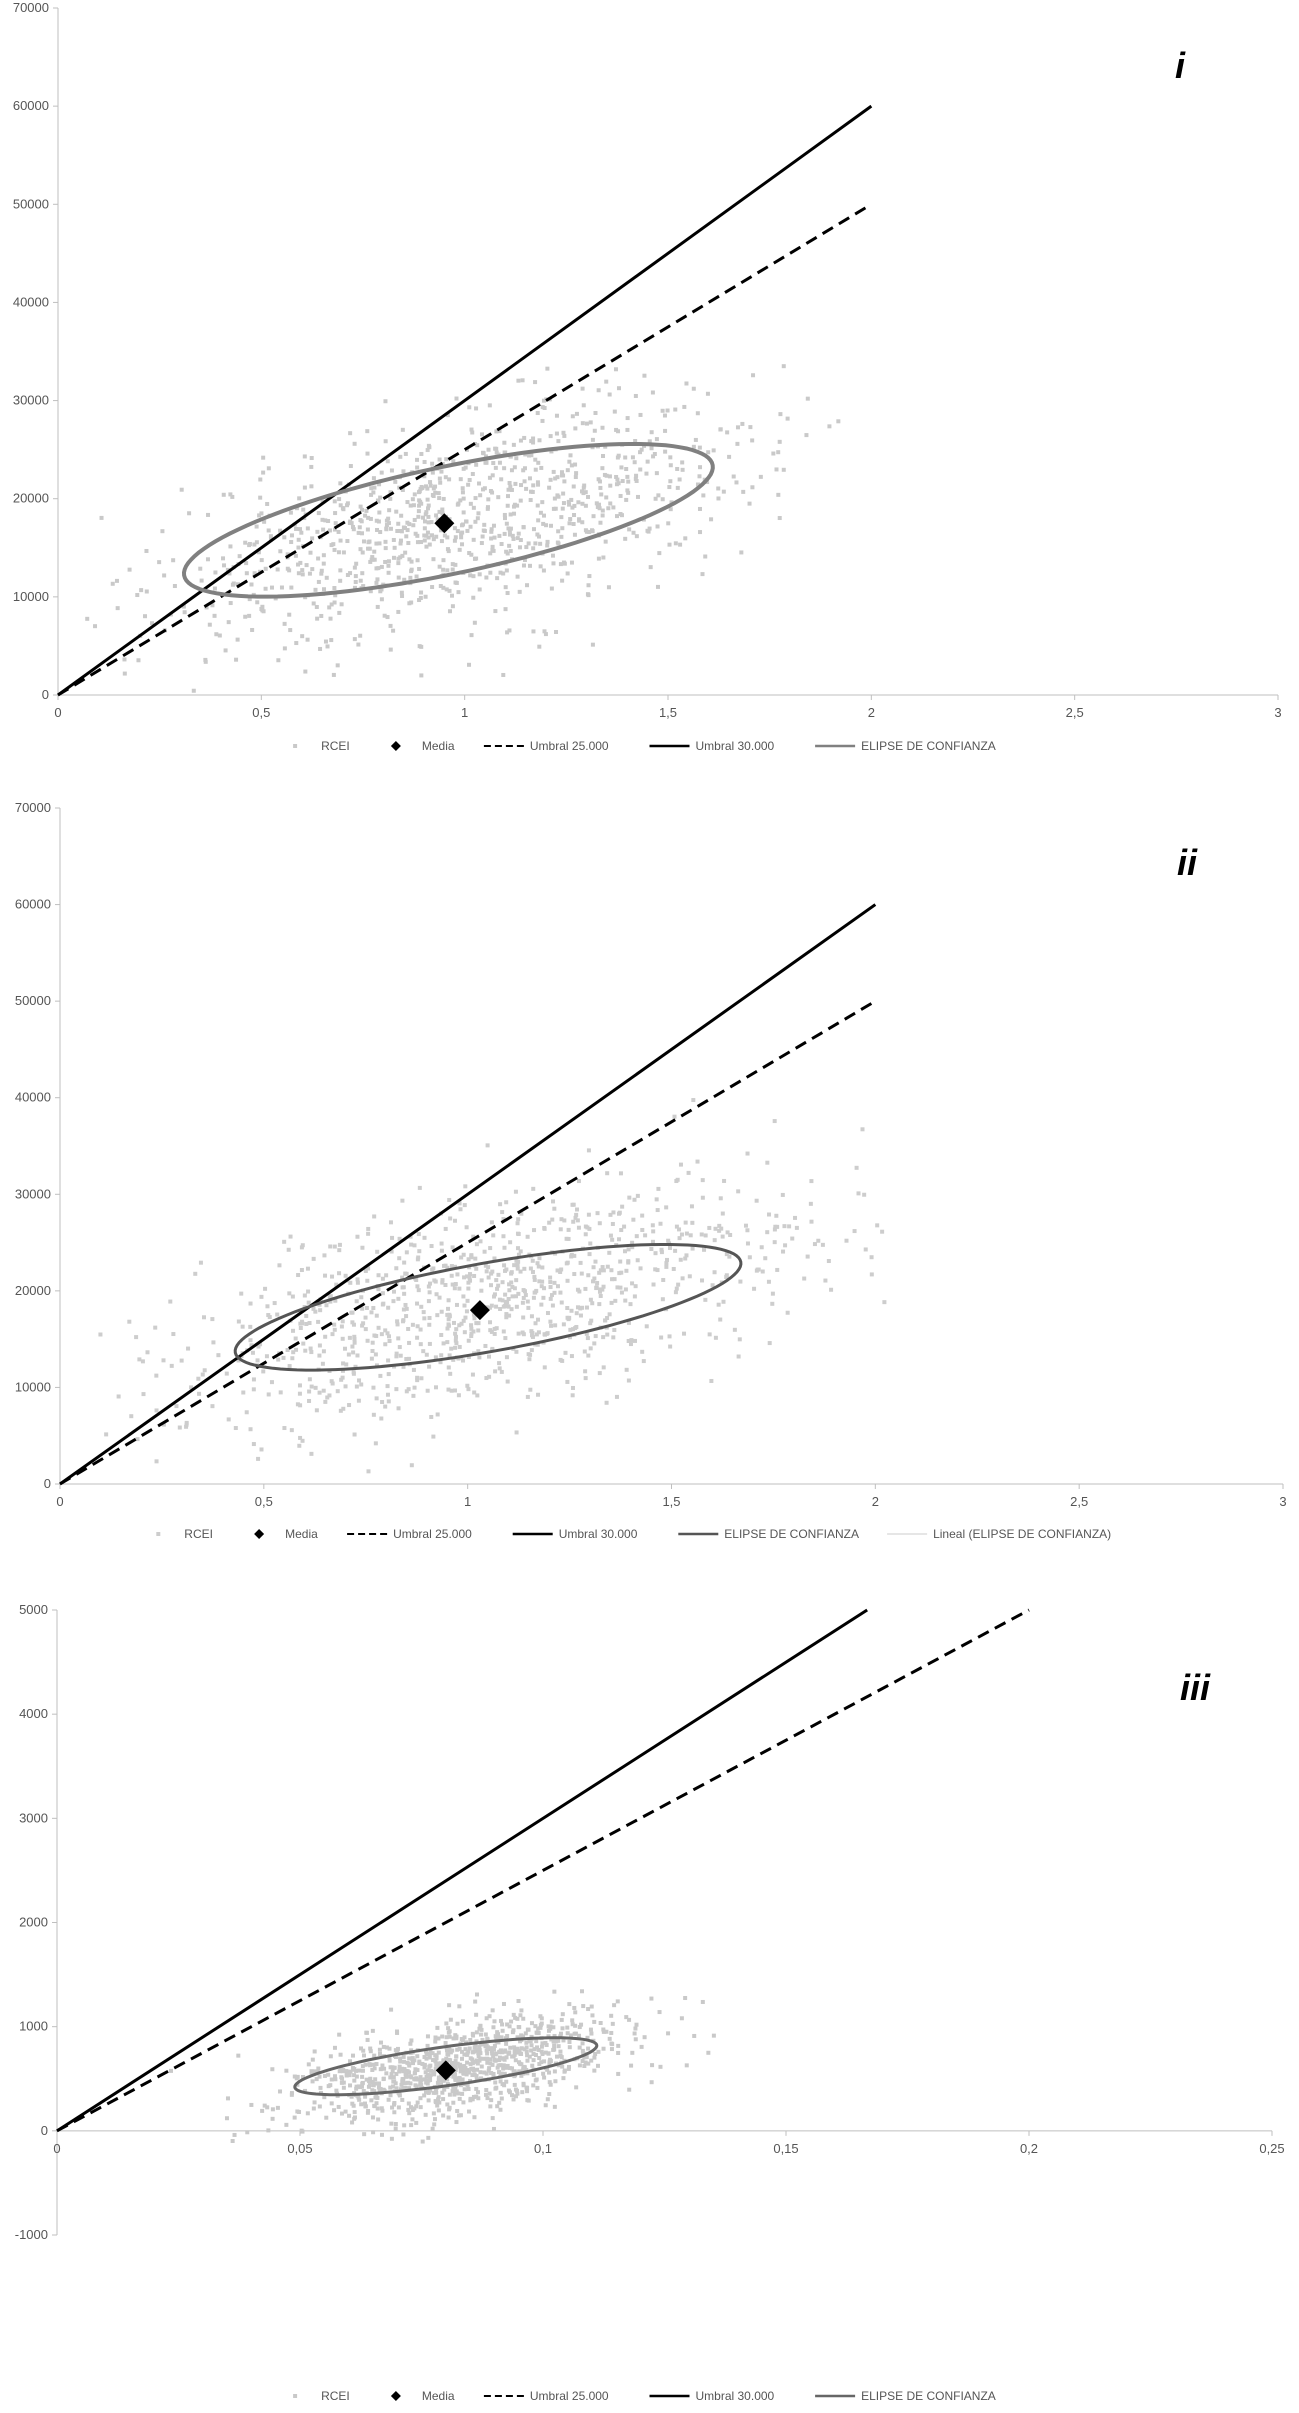 The image size is (1299, 2413). Describe the element at coordinates (33, 2026) in the screenshot. I see `y-tick-label: 1000` at that location.